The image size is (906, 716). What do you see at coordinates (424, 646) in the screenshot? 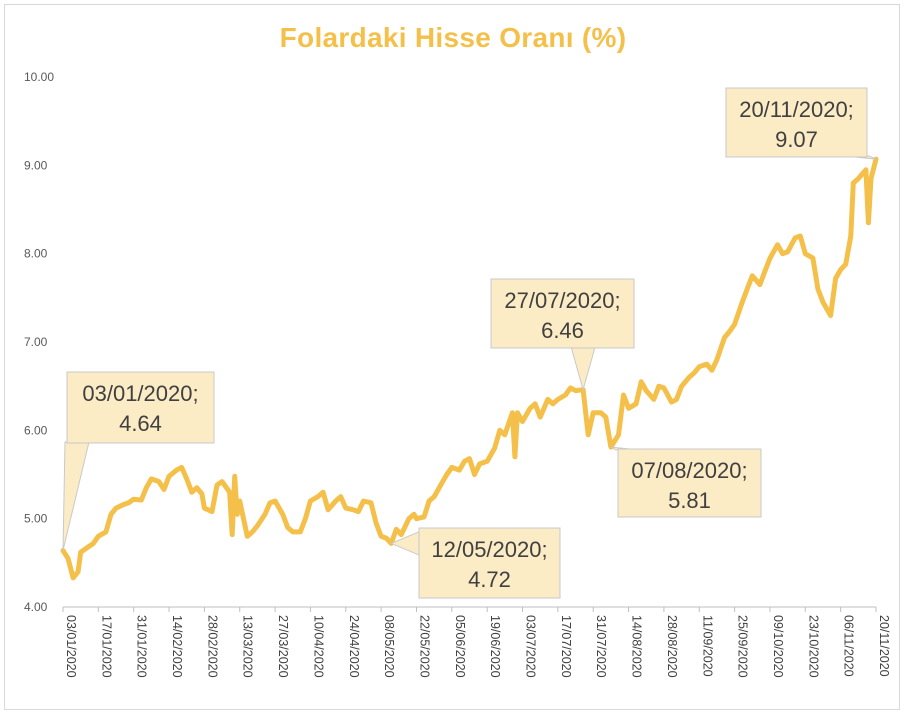
I see `x-tick-label: 22/05/2020` at bounding box center [424, 646].